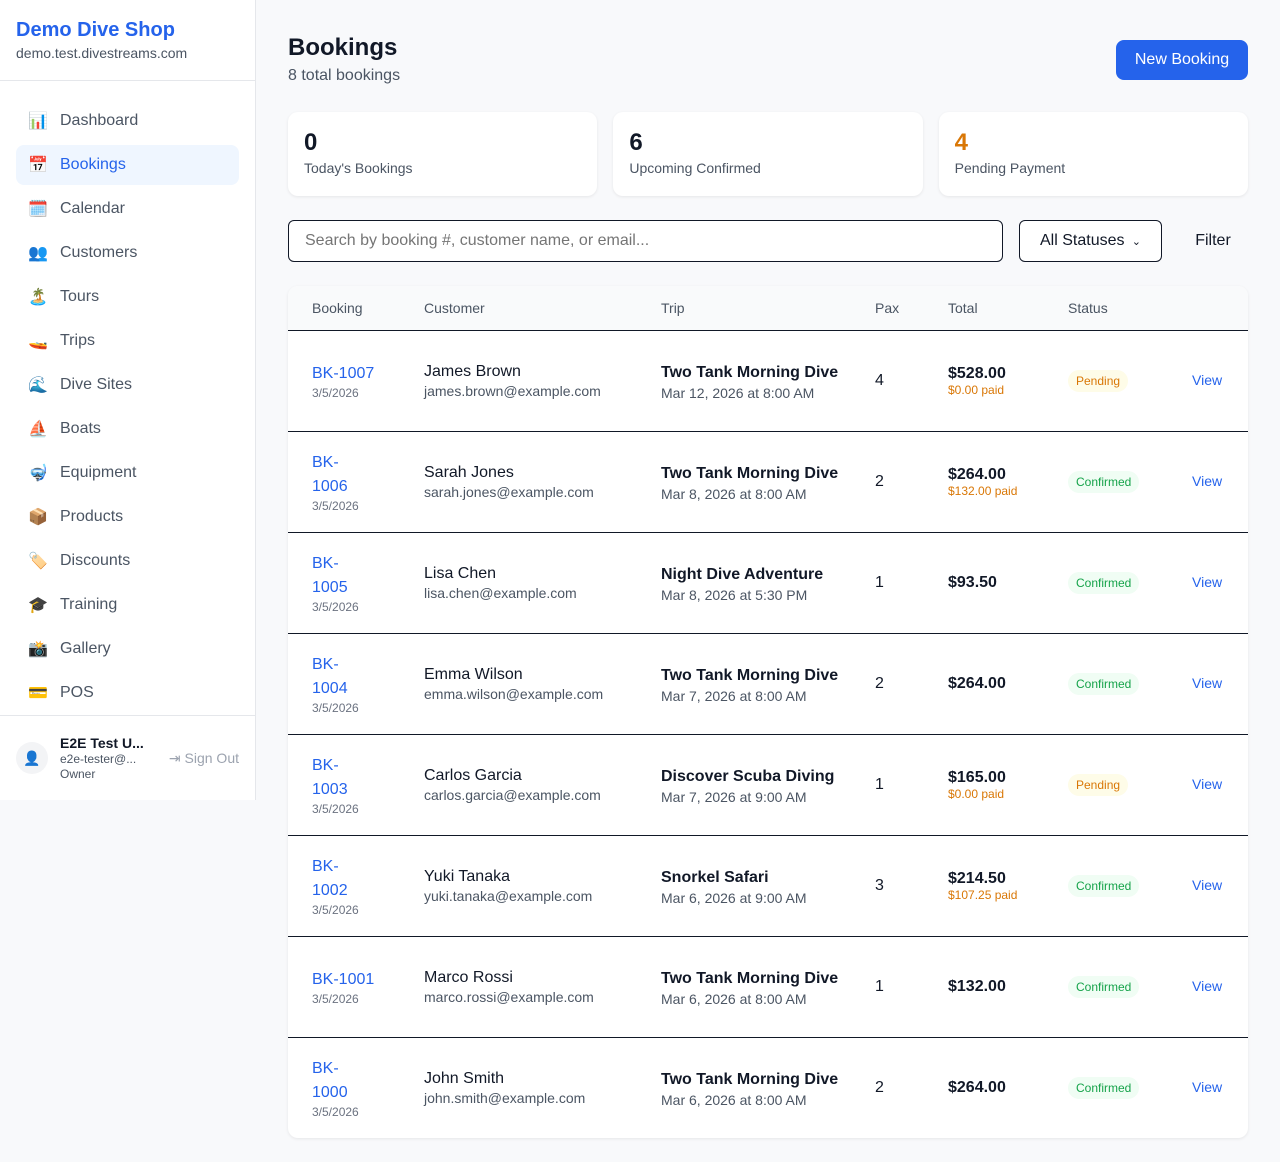 Image resolution: width=1280 pixels, height=1162 pixels. What do you see at coordinates (93, 164) in the screenshot?
I see `sidebar-item-label: Bookings` at bounding box center [93, 164].